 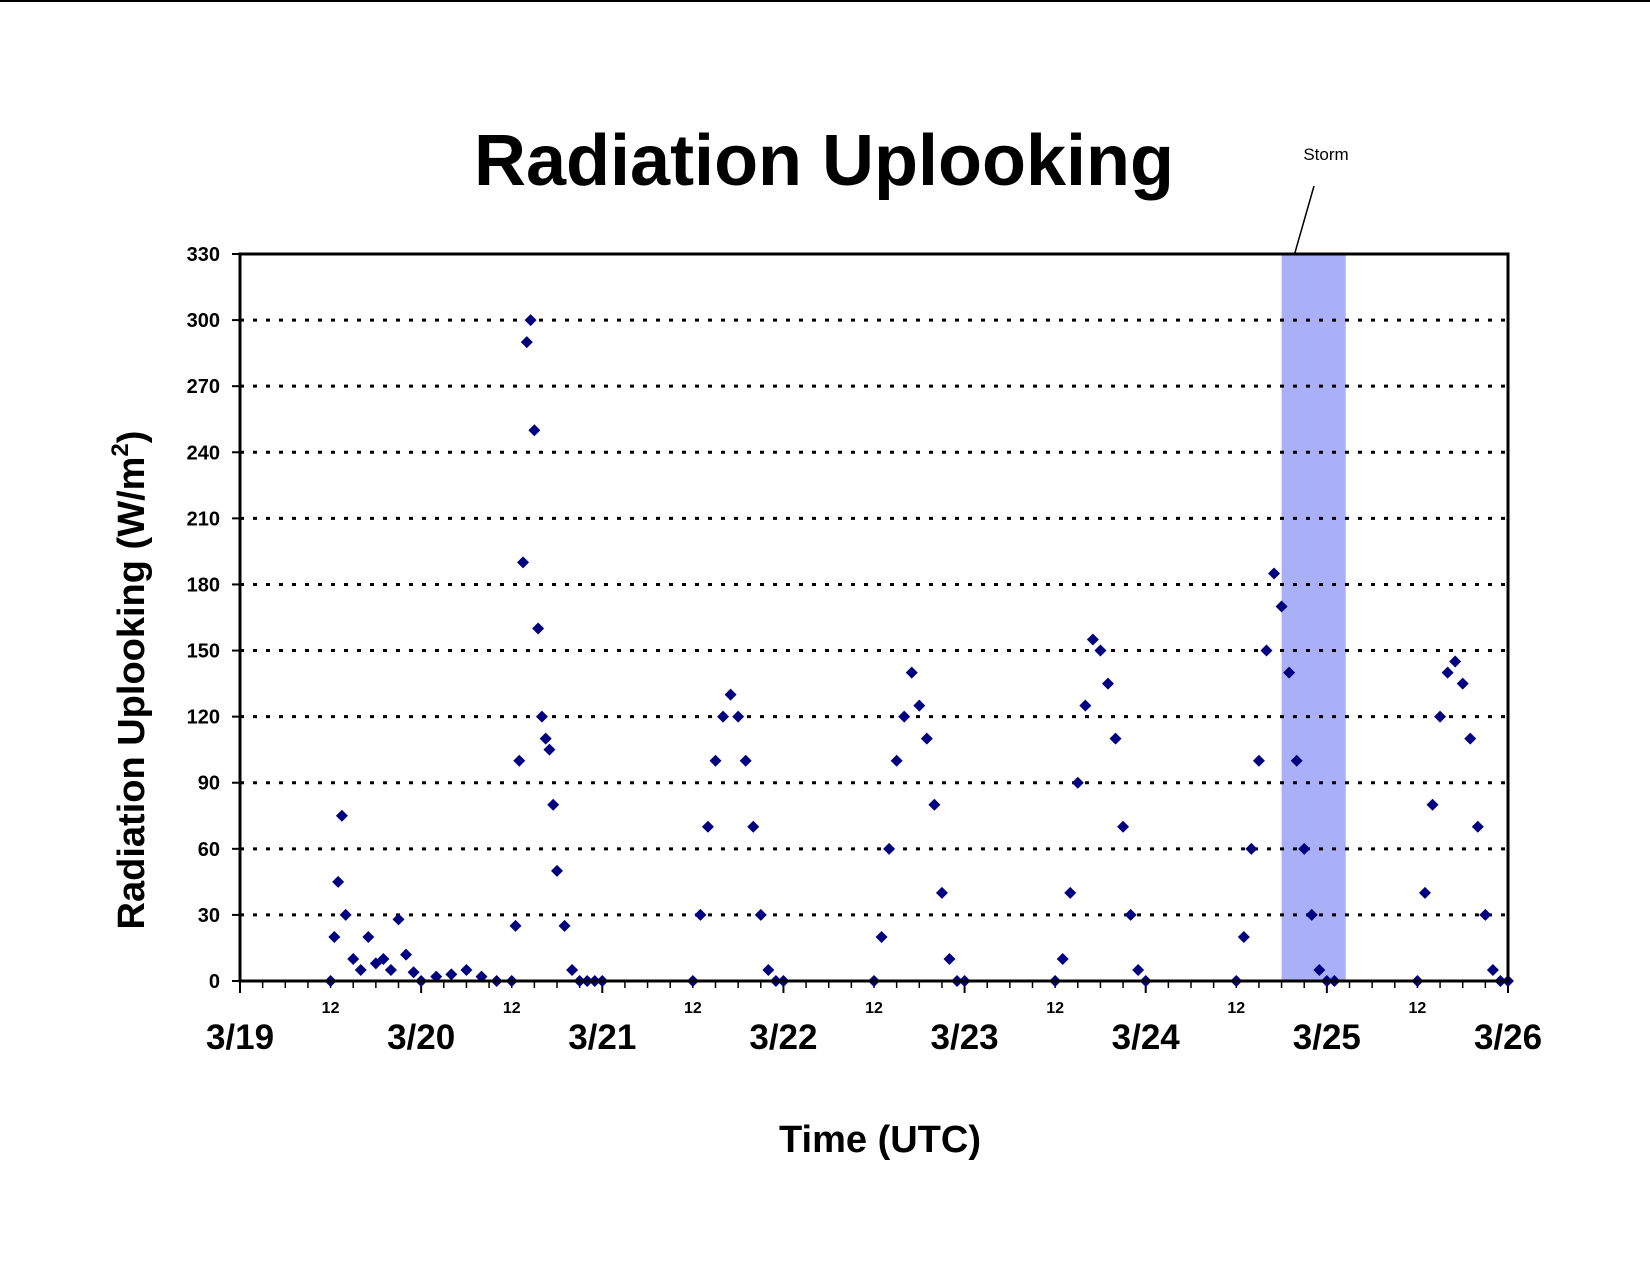 I want to click on y-axis-ticks: 0 30 60 90 120 150 180 210 240 270 300 330, so click(x=213, y=618).